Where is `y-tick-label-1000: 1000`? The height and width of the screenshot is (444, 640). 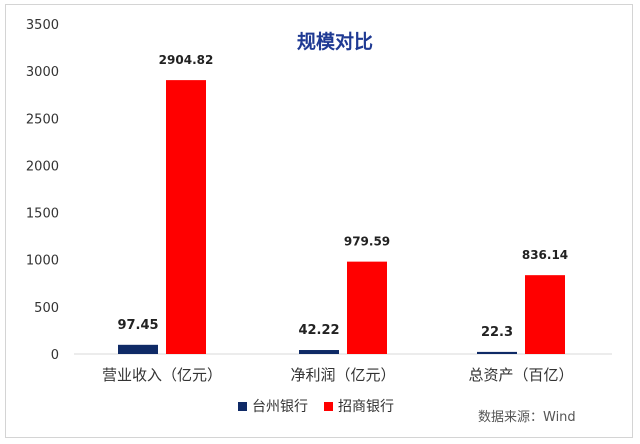 y-tick-label-1000: 1000 is located at coordinates (42, 261).